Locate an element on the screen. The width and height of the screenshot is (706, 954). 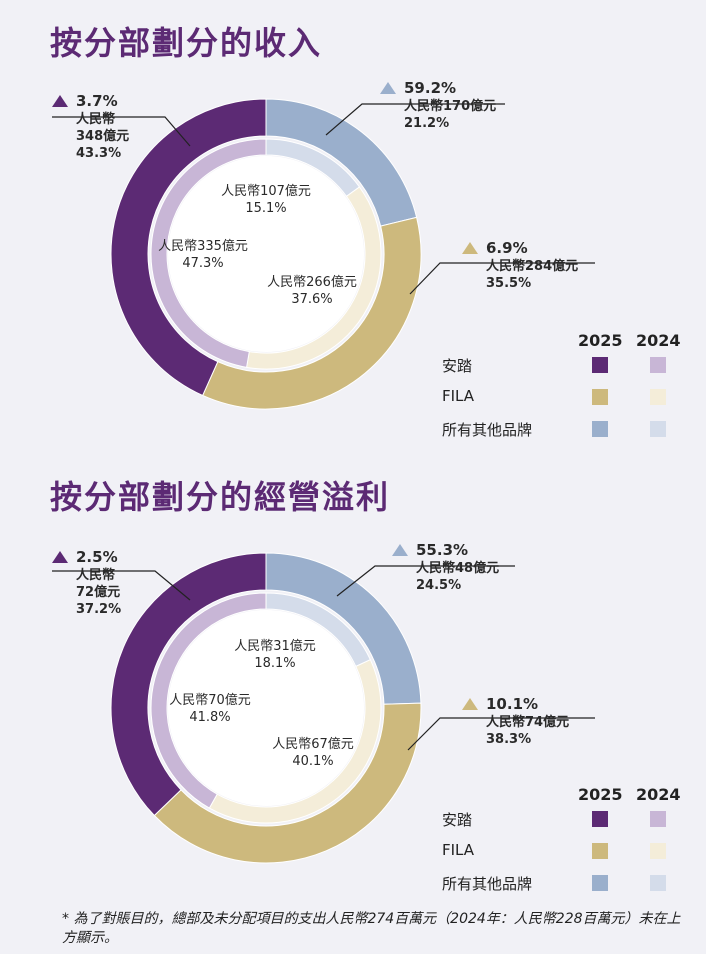
profit-legend: 2025 2024 安踏 FILA 所有其他品牌 is located at coordinates (562, 845).